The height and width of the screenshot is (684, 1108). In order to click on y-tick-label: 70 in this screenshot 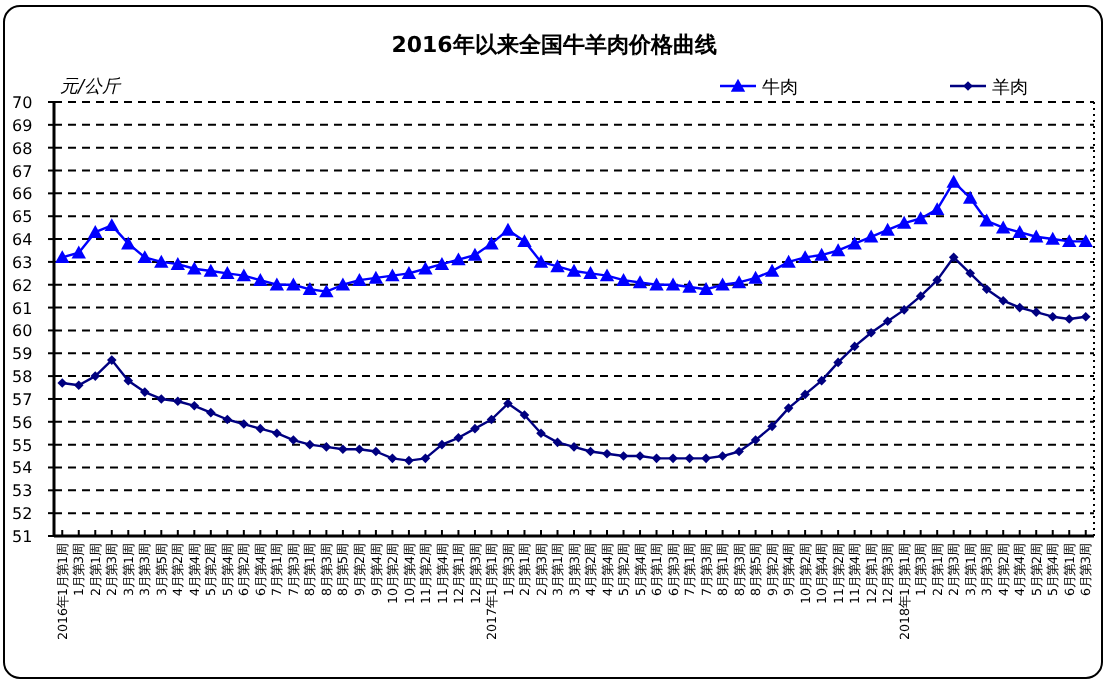, I will do `click(22, 103)`.